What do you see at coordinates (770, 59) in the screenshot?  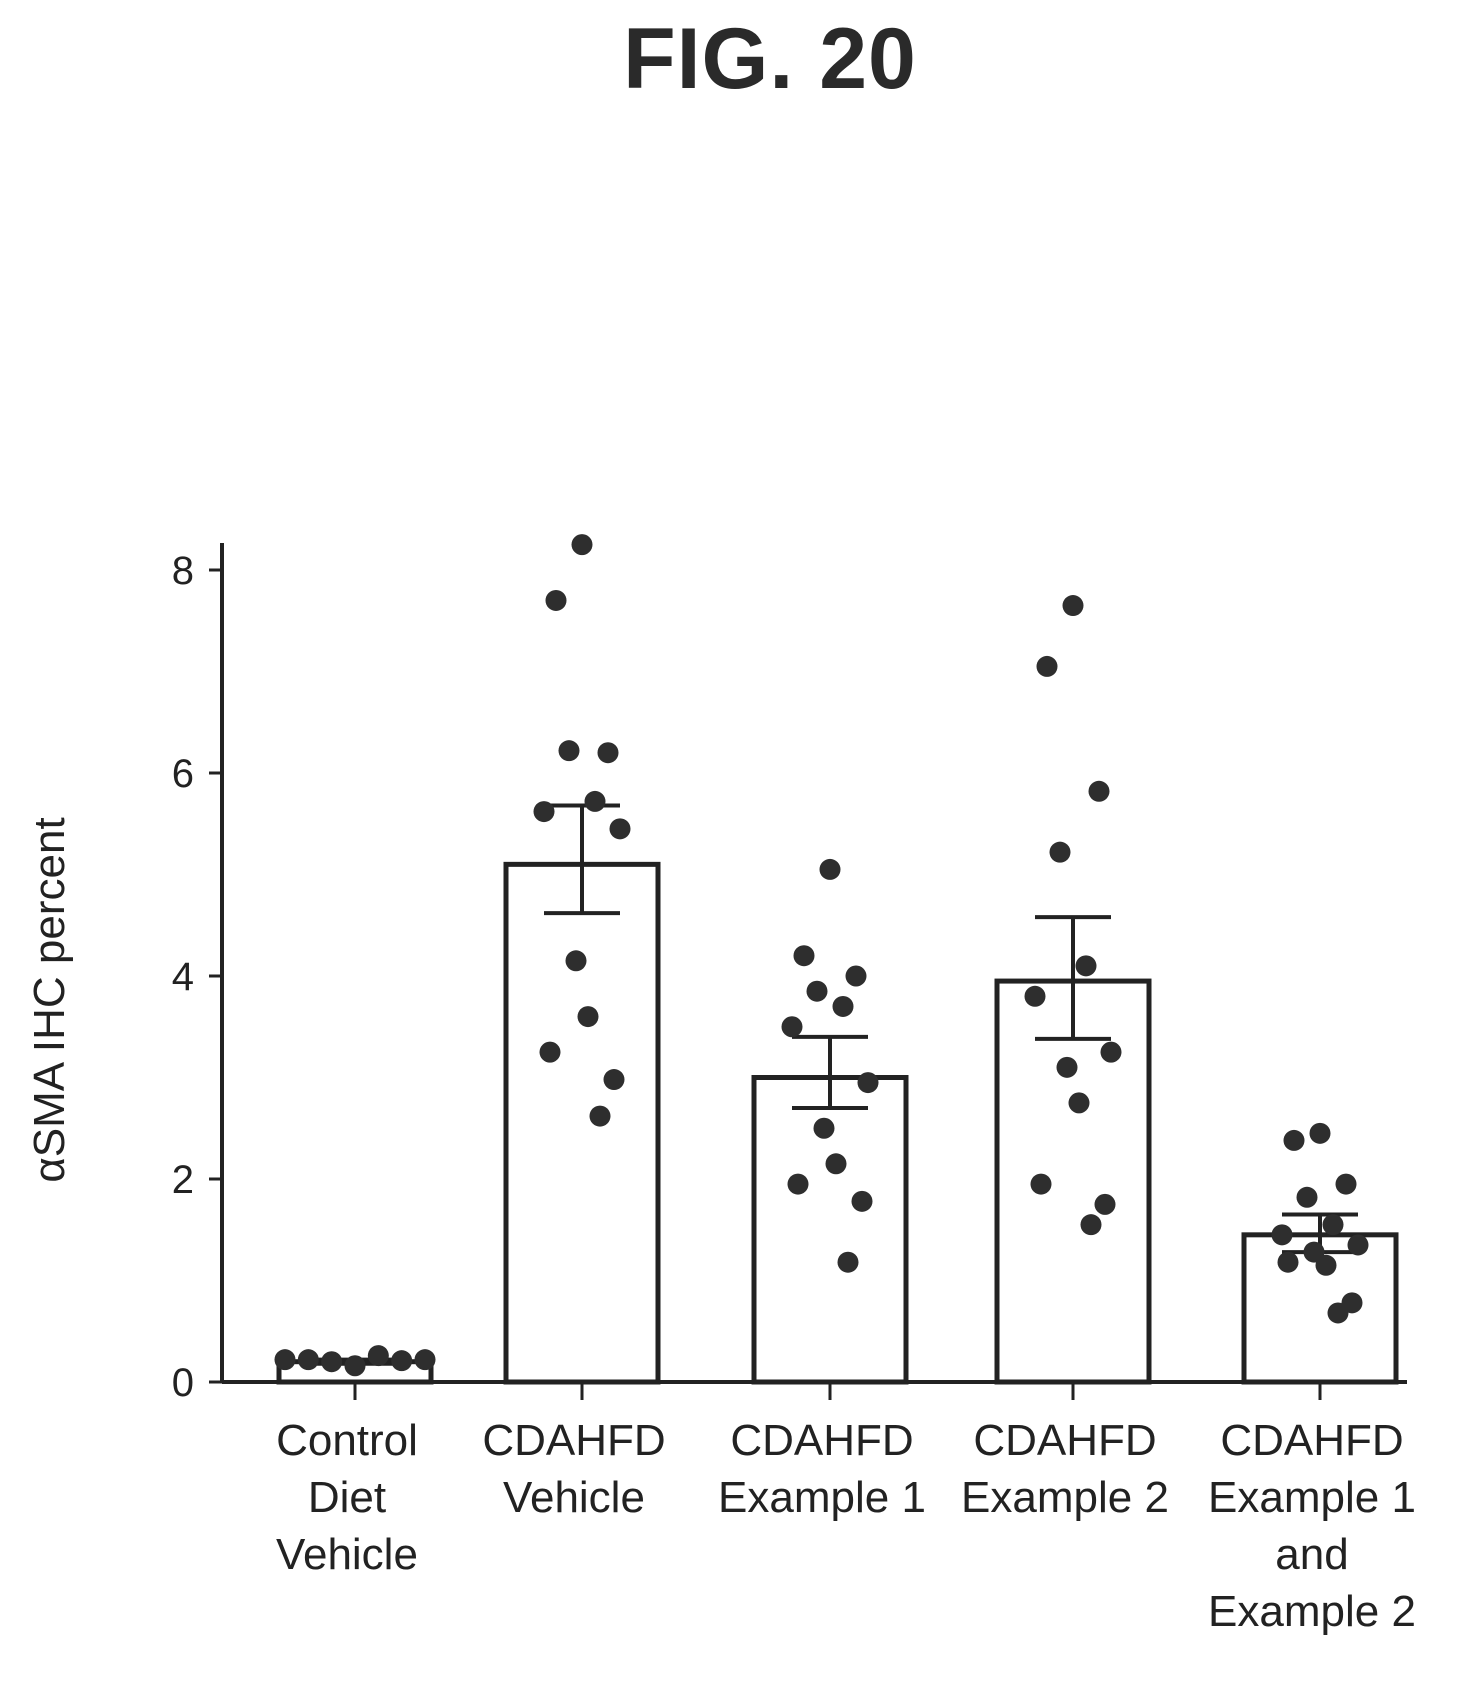 I see `figure-label: FIG. 20` at bounding box center [770, 59].